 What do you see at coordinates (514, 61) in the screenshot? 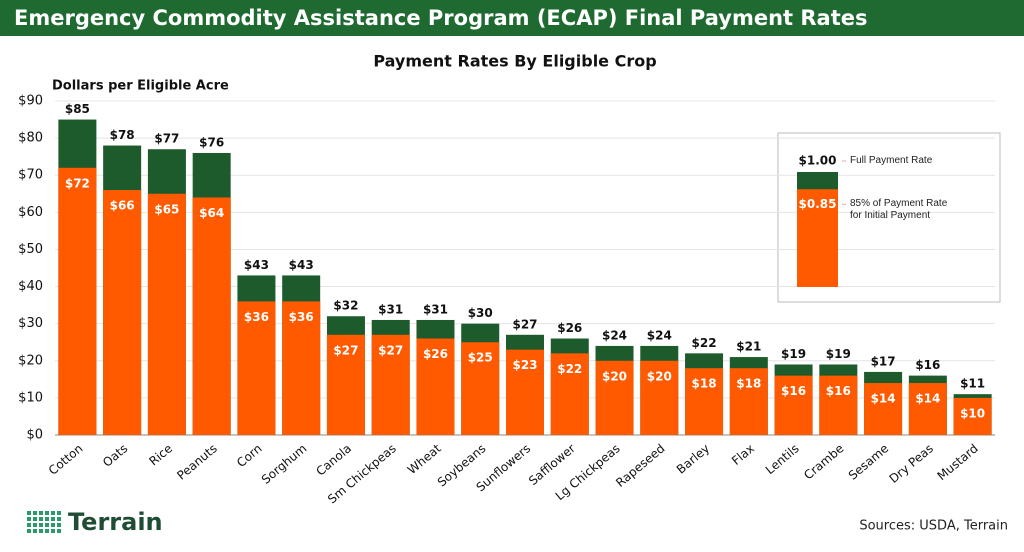
I see `chart-subtitle: Payment Rates By Eligible Crop` at bounding box center [514, 61].